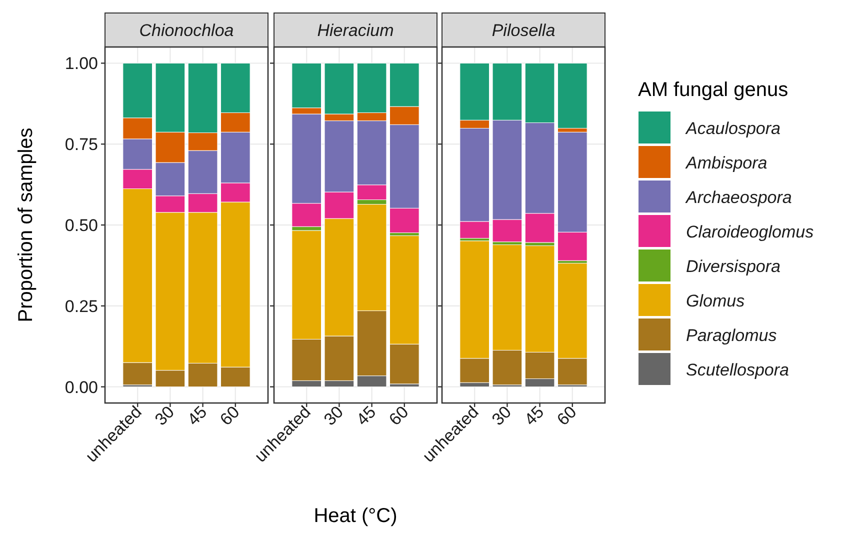  Describe the element at coordinates (732, 335) in the screenshot. I see `legend-label: Paraglomus` at that location.